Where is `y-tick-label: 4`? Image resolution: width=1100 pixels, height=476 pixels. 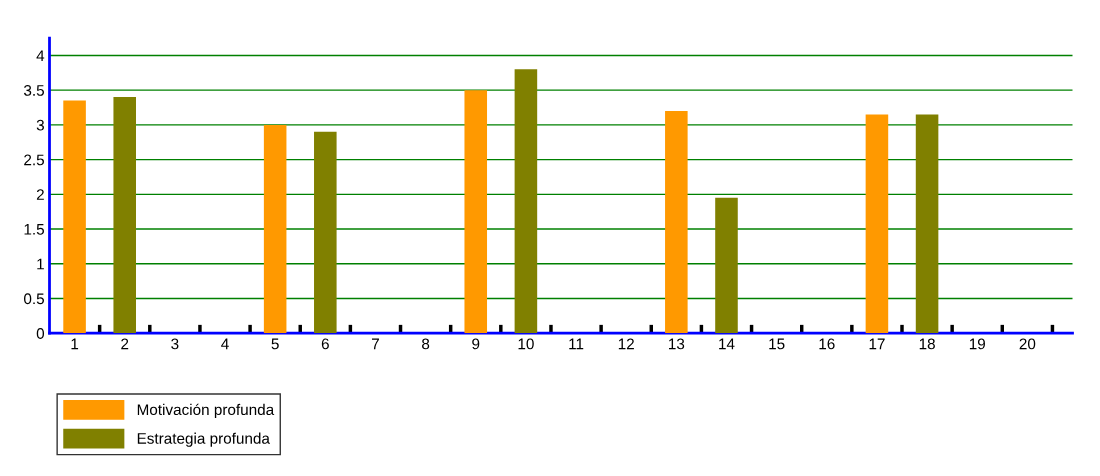 y-tick-label: 4 is located at coordinates (40, 55).